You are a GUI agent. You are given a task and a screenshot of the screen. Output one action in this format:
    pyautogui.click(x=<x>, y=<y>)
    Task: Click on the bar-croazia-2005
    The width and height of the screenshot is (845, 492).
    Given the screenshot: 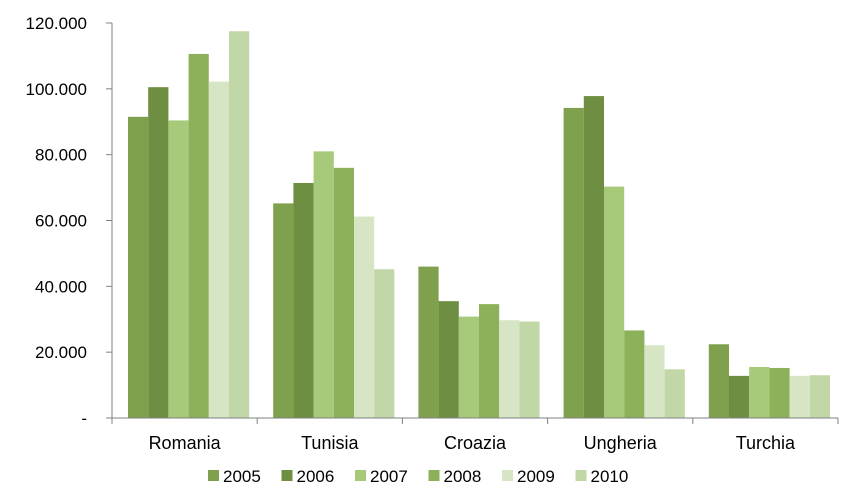 What is the action you would take?
    pyautogui.click(x=428, y=342)
    